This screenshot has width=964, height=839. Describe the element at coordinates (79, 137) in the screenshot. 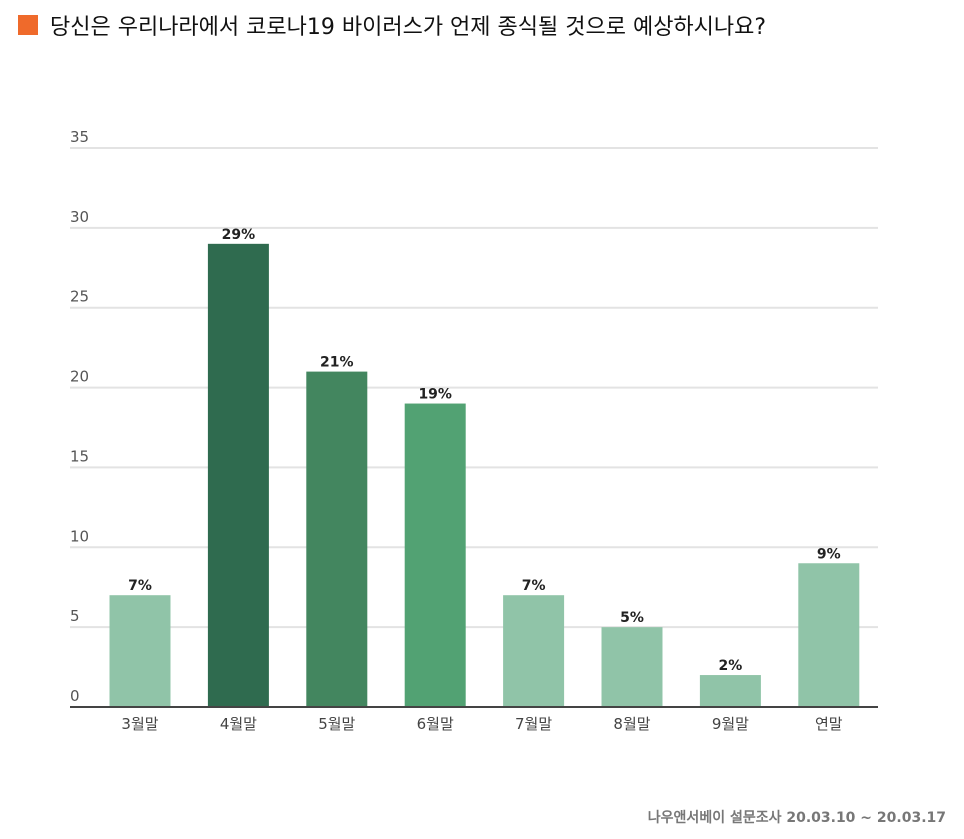

I see `y-tick-label: 35` at that location.